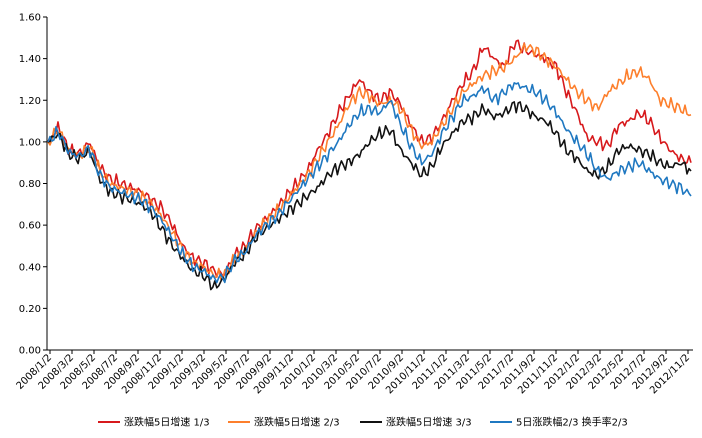 This screenshot has width=702, height=438. Describe the element at coordinates (572, 422) in the screenshot. I see `legend-label-4: 5日涨跌幅2/3 换手率2/3` at that location.